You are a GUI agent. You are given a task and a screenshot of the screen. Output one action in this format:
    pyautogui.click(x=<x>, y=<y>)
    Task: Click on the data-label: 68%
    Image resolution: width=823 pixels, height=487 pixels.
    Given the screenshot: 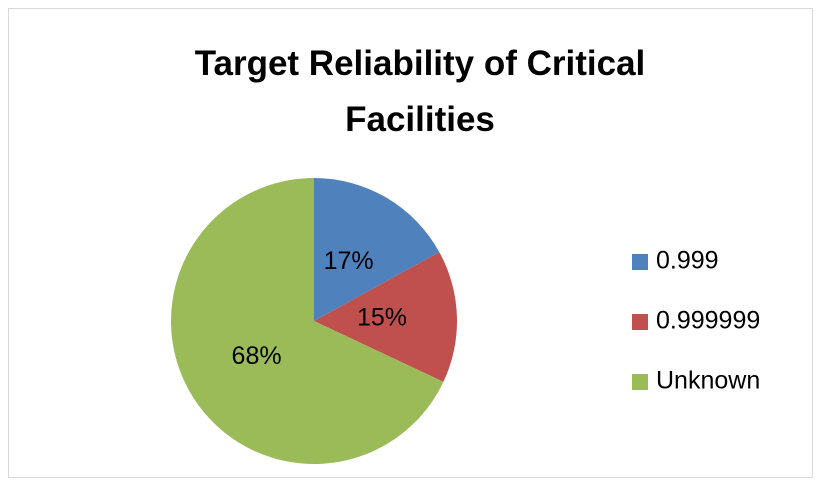 What is the action you would take?
    pyautogui.click(x=257, y=356)
    